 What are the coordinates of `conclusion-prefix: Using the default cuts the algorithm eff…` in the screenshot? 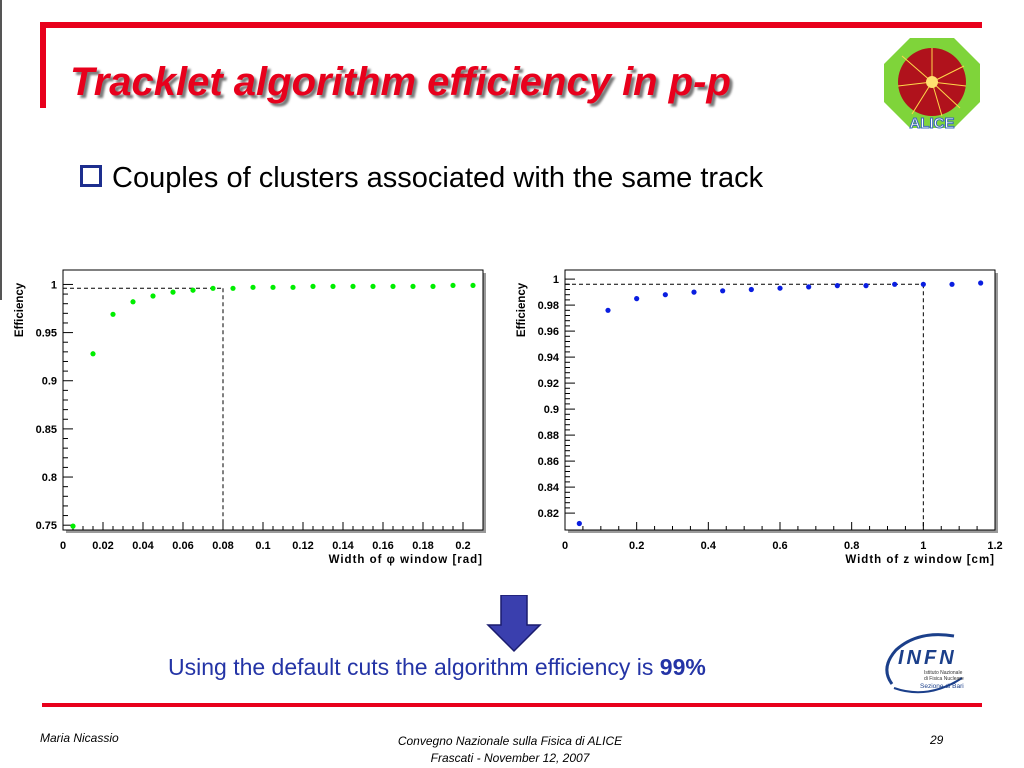 It's located at (414, 667).